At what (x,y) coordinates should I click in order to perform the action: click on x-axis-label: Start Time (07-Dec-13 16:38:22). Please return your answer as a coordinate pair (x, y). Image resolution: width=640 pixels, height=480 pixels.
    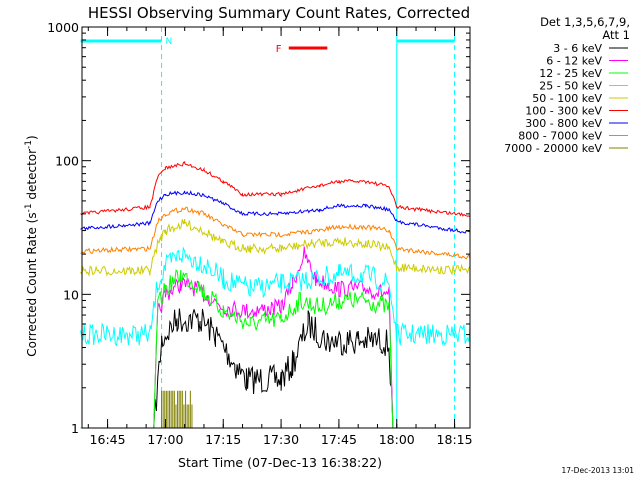
    Looking at the image, I should click on (280, 462).